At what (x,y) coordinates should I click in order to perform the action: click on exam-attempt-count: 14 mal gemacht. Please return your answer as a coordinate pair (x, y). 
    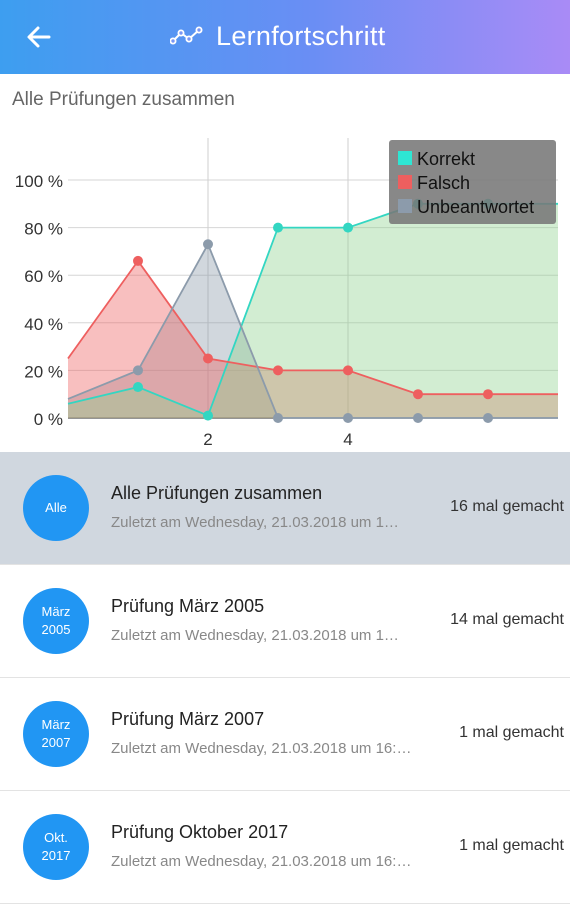
    Looking at the image, I should click on (507, 619).